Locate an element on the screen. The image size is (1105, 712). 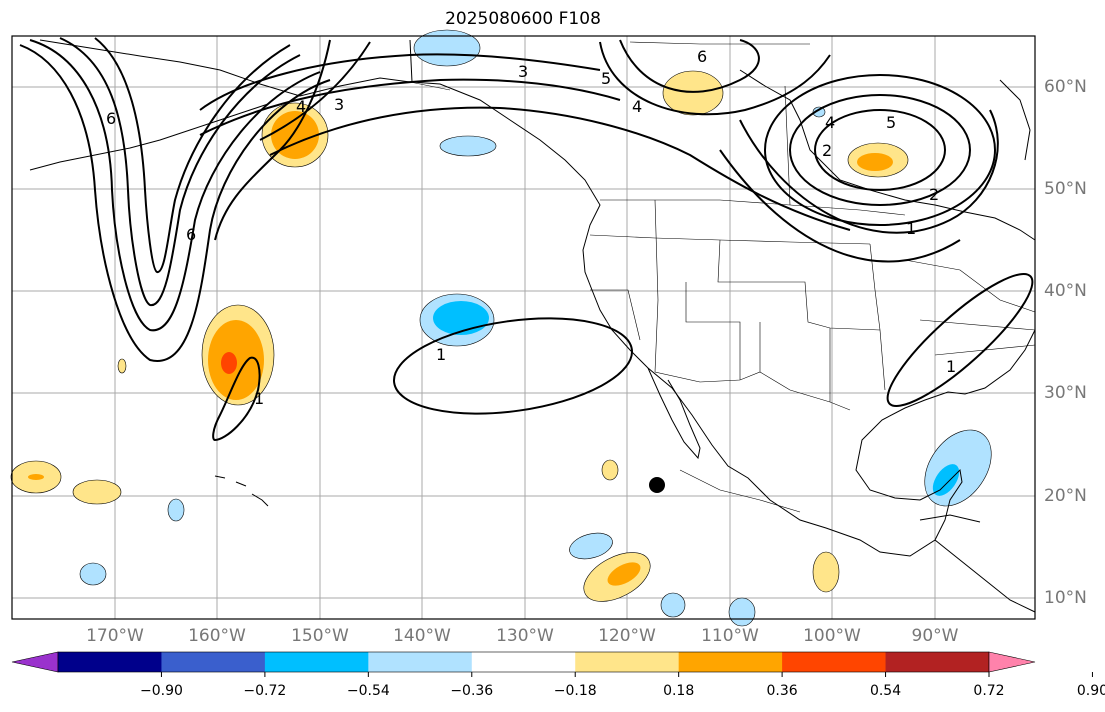
negative-anomaly-alaska is located at coordinates (447, 48).